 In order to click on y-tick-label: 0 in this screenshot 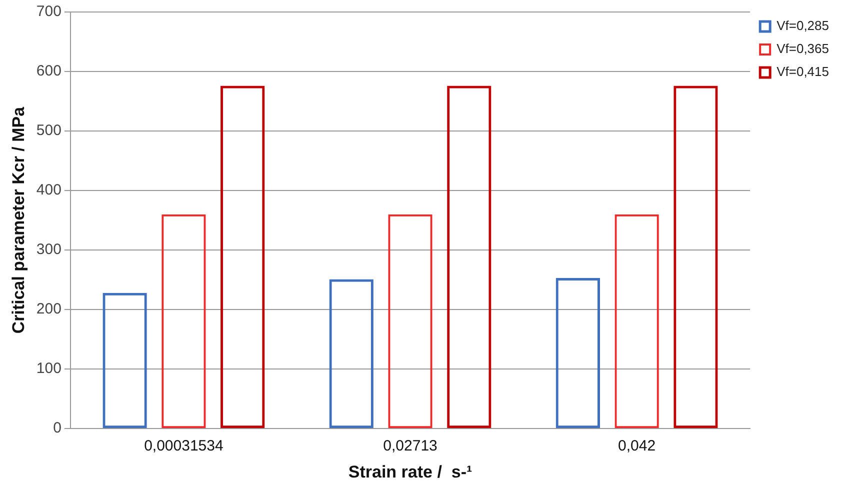, I will do `click(57, 428)`.